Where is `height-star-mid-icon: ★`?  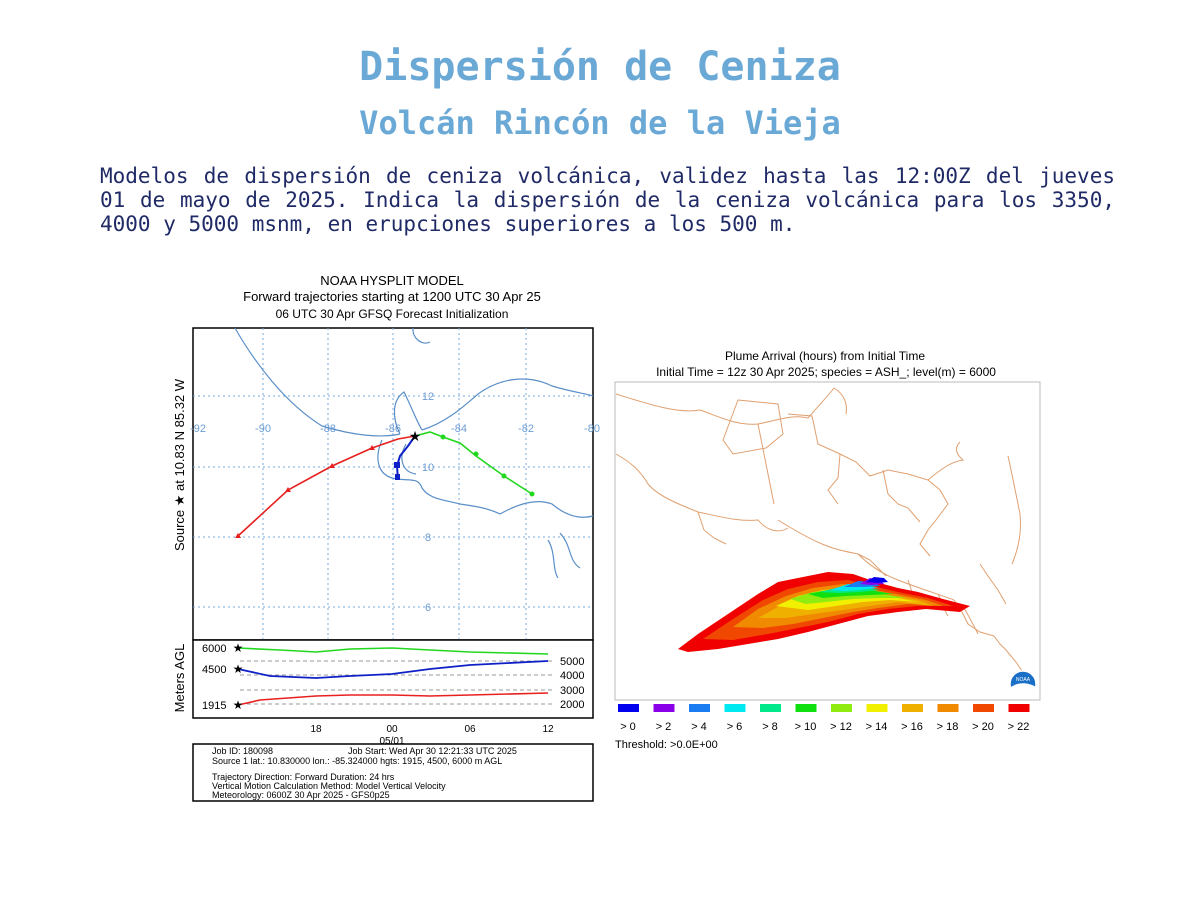
height-star-mid-icon: ★ is located at coordinates (238, 669).